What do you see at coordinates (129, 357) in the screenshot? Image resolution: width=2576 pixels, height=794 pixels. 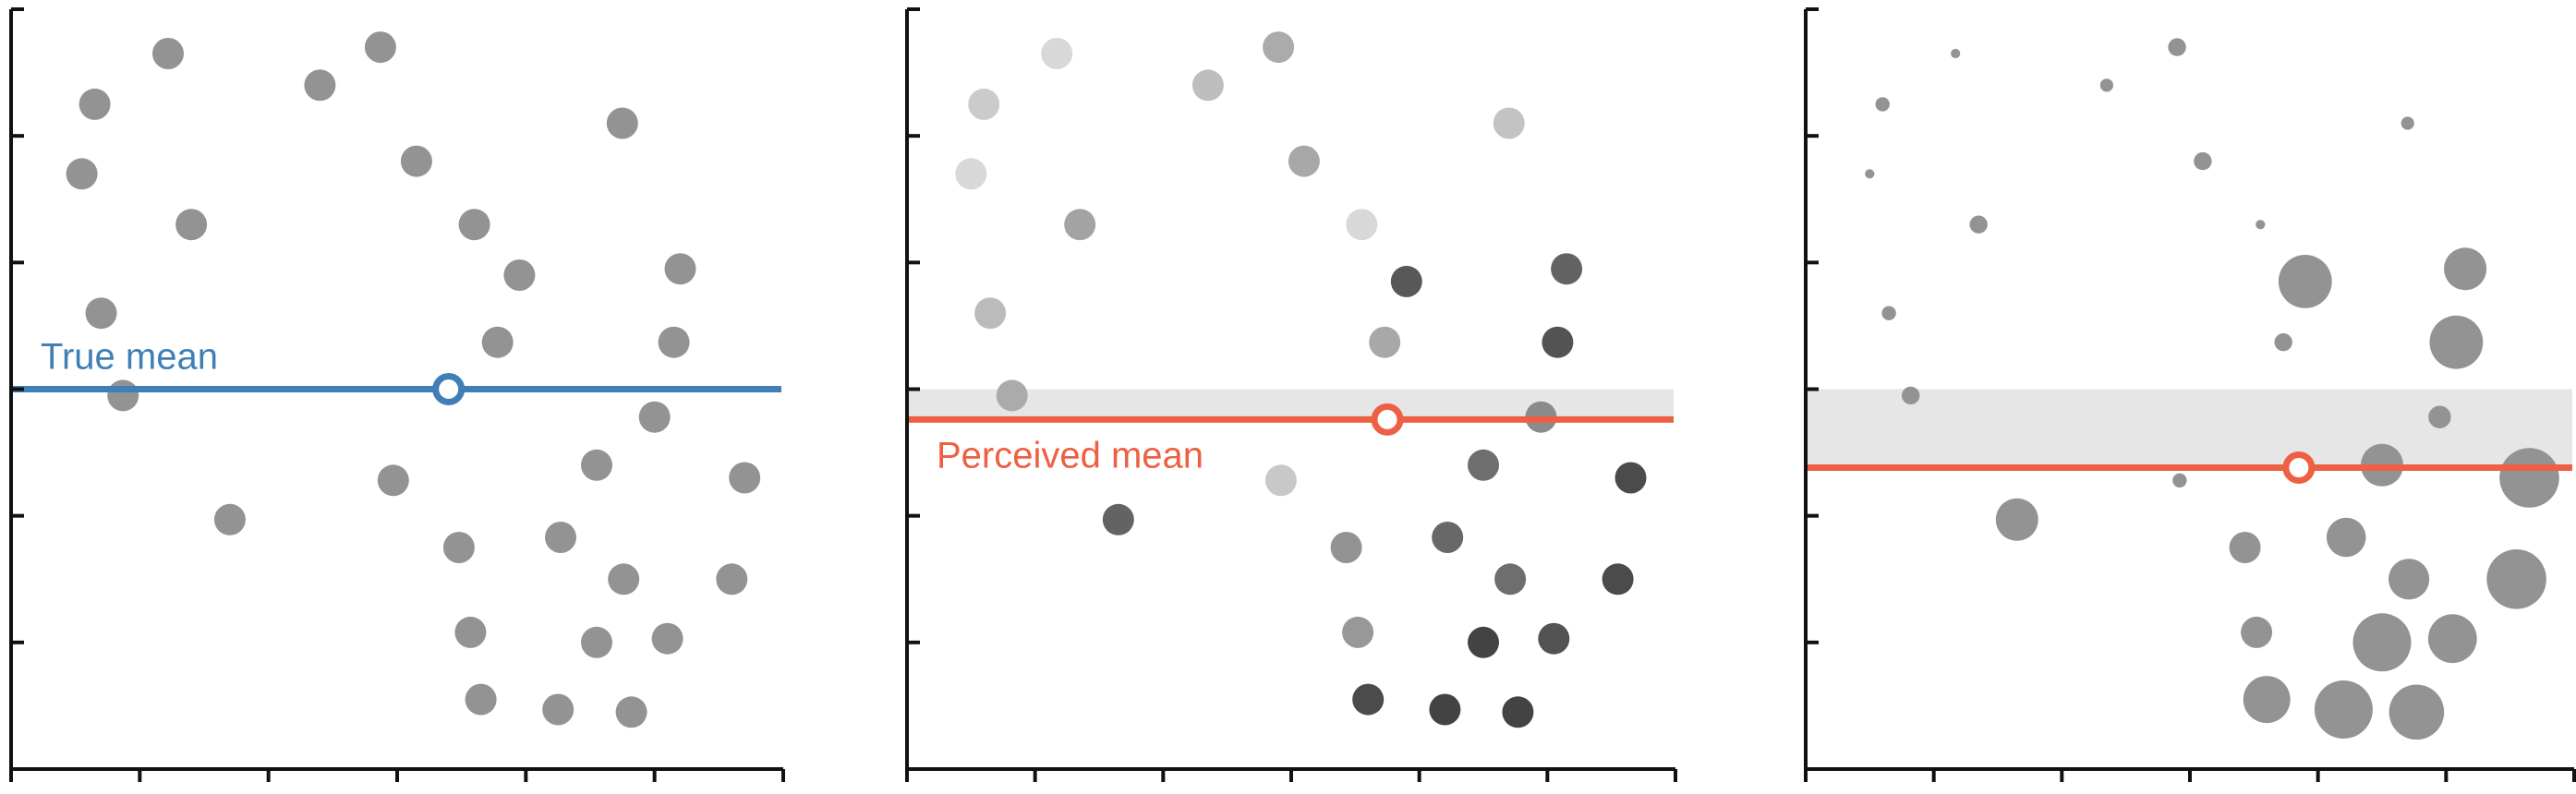 I see `true-mean-label: True mean` at bounding box center [129, 357].